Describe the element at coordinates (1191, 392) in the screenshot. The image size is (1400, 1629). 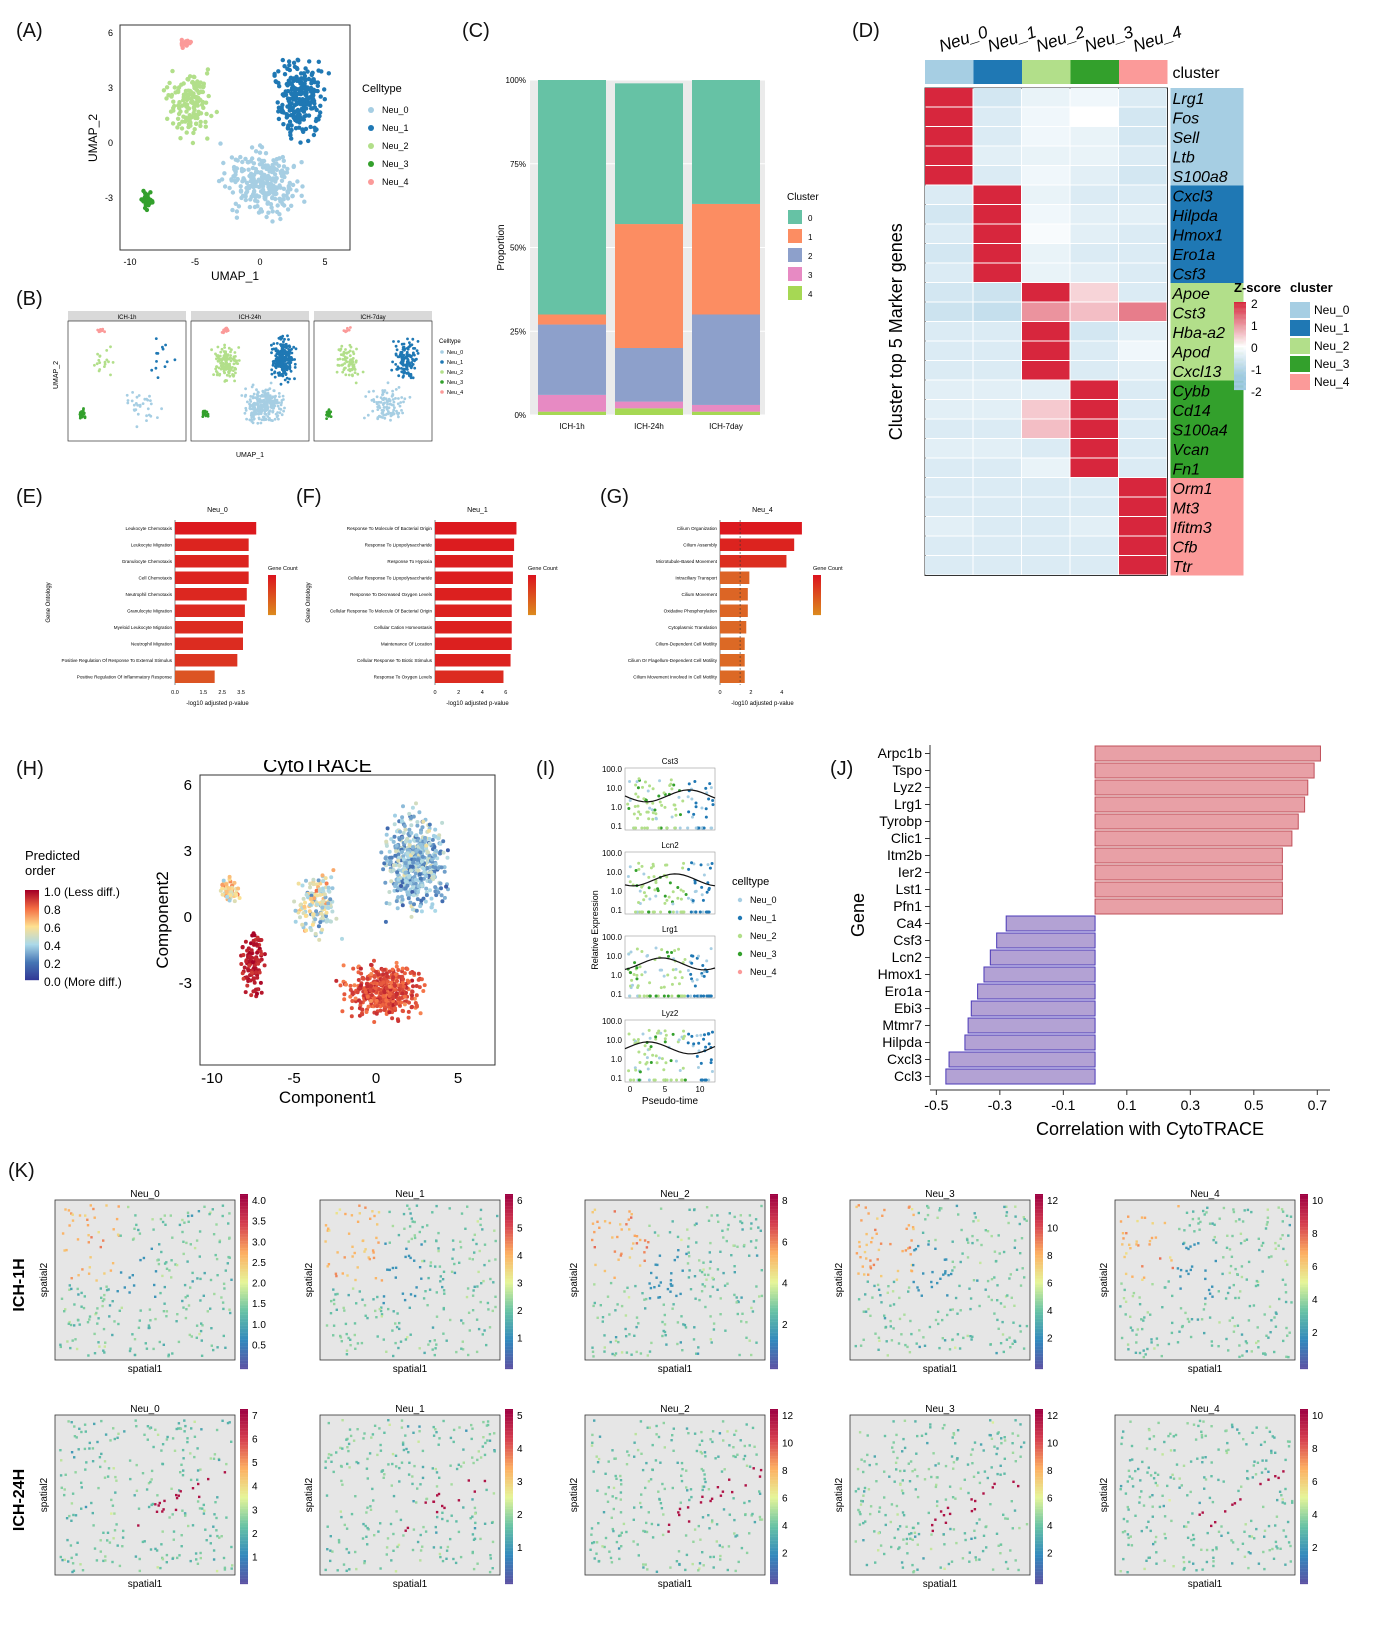
I see `row-label: Cybb` at that location.